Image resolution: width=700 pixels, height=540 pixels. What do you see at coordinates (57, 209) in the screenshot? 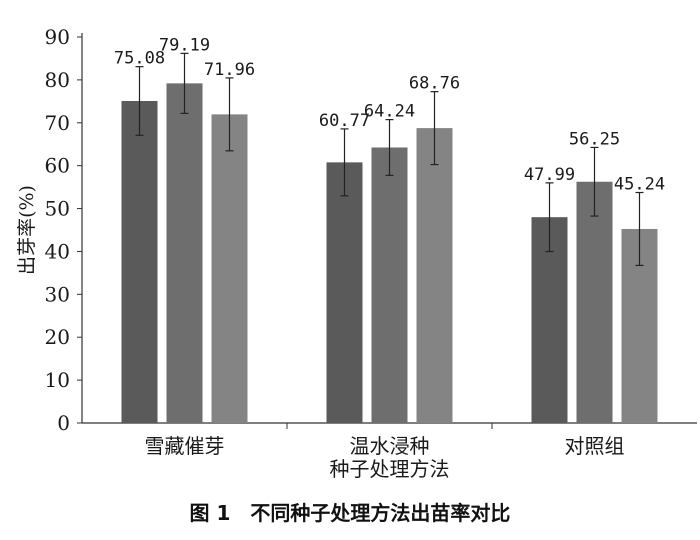
I see `y-tick-label: 50` at bounding box center [57, 209].